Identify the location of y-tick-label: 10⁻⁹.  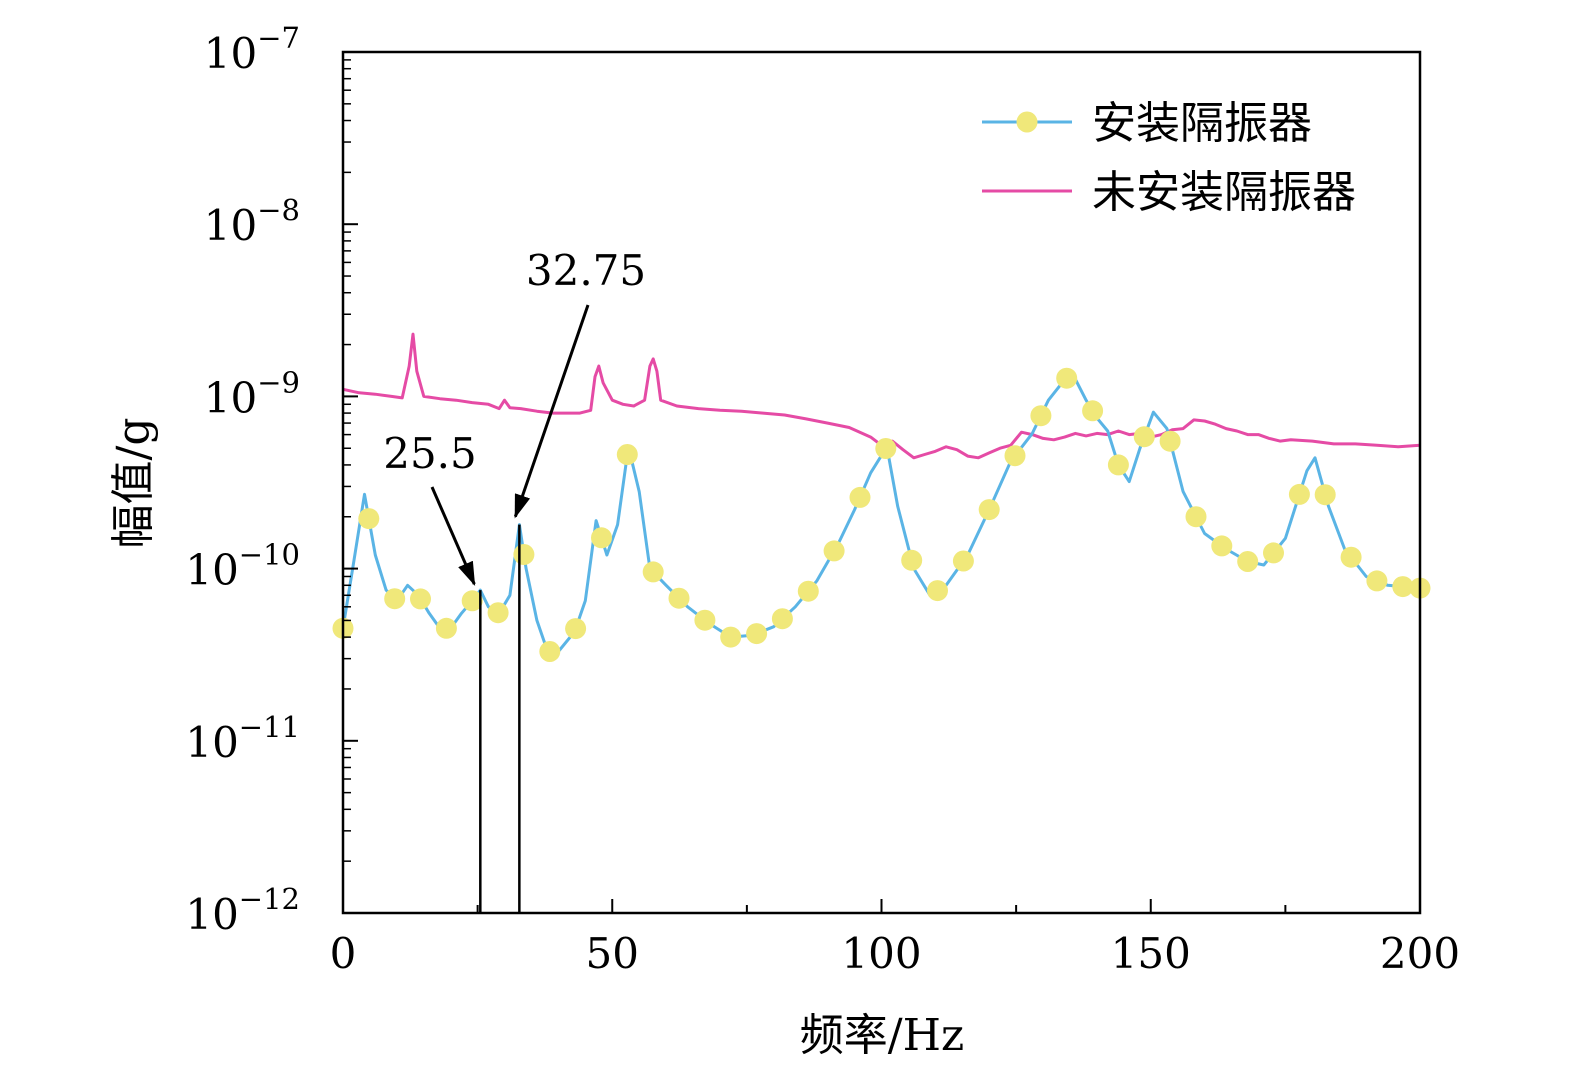
(252, 393).